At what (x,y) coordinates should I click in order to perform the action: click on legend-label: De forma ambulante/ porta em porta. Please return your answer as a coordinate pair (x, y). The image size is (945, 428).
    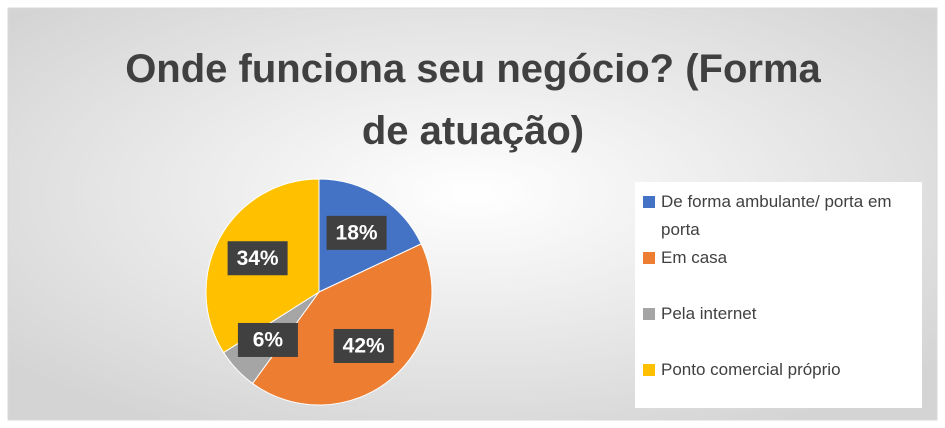
    Looking at the image, I should click on (776, 215).